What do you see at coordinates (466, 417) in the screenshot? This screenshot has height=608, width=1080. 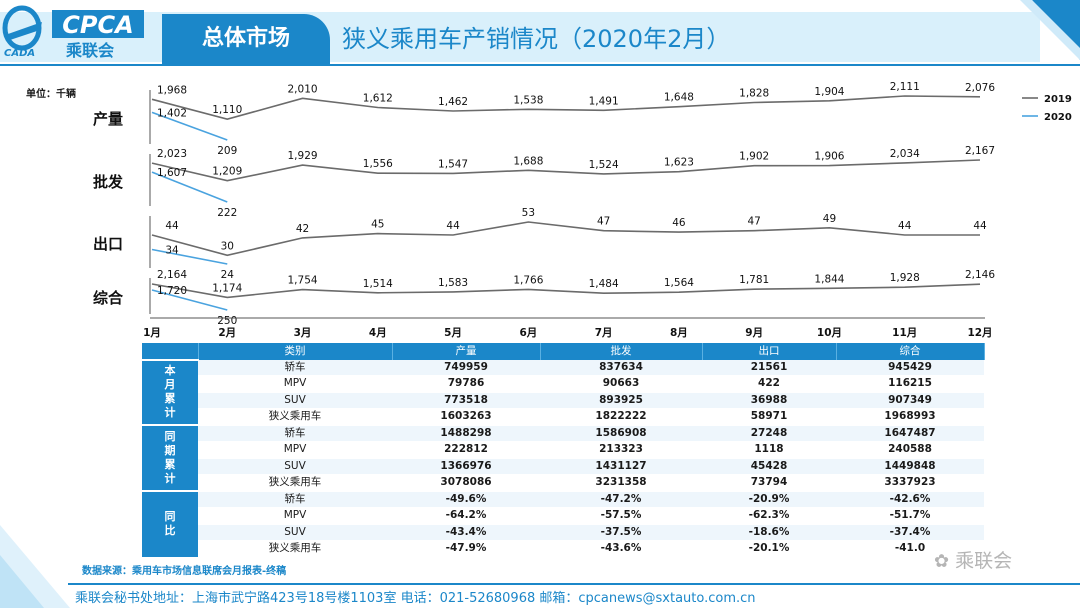 I see `table-value-cell: 1603263` at bounding box center [466, 417].